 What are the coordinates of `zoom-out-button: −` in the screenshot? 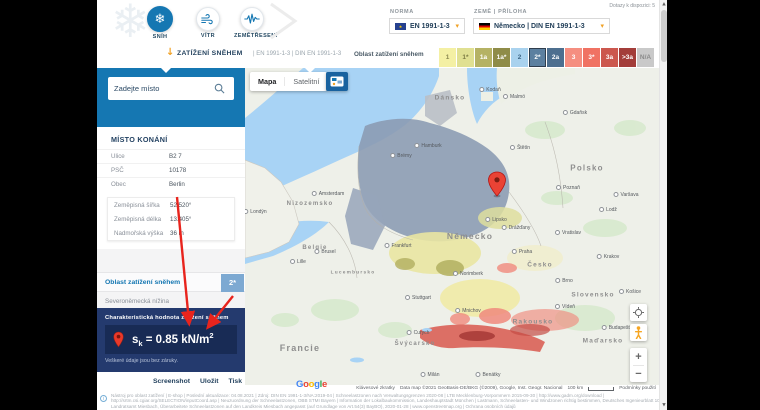 It's located at (638, 373).